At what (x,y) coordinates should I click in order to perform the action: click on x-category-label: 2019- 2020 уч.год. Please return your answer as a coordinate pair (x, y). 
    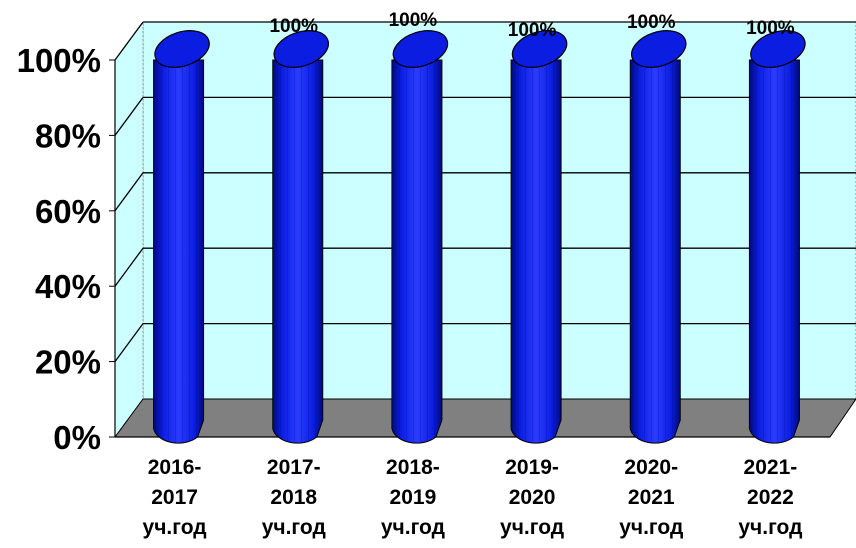
    Looking at the image, I should click on (532, 497).